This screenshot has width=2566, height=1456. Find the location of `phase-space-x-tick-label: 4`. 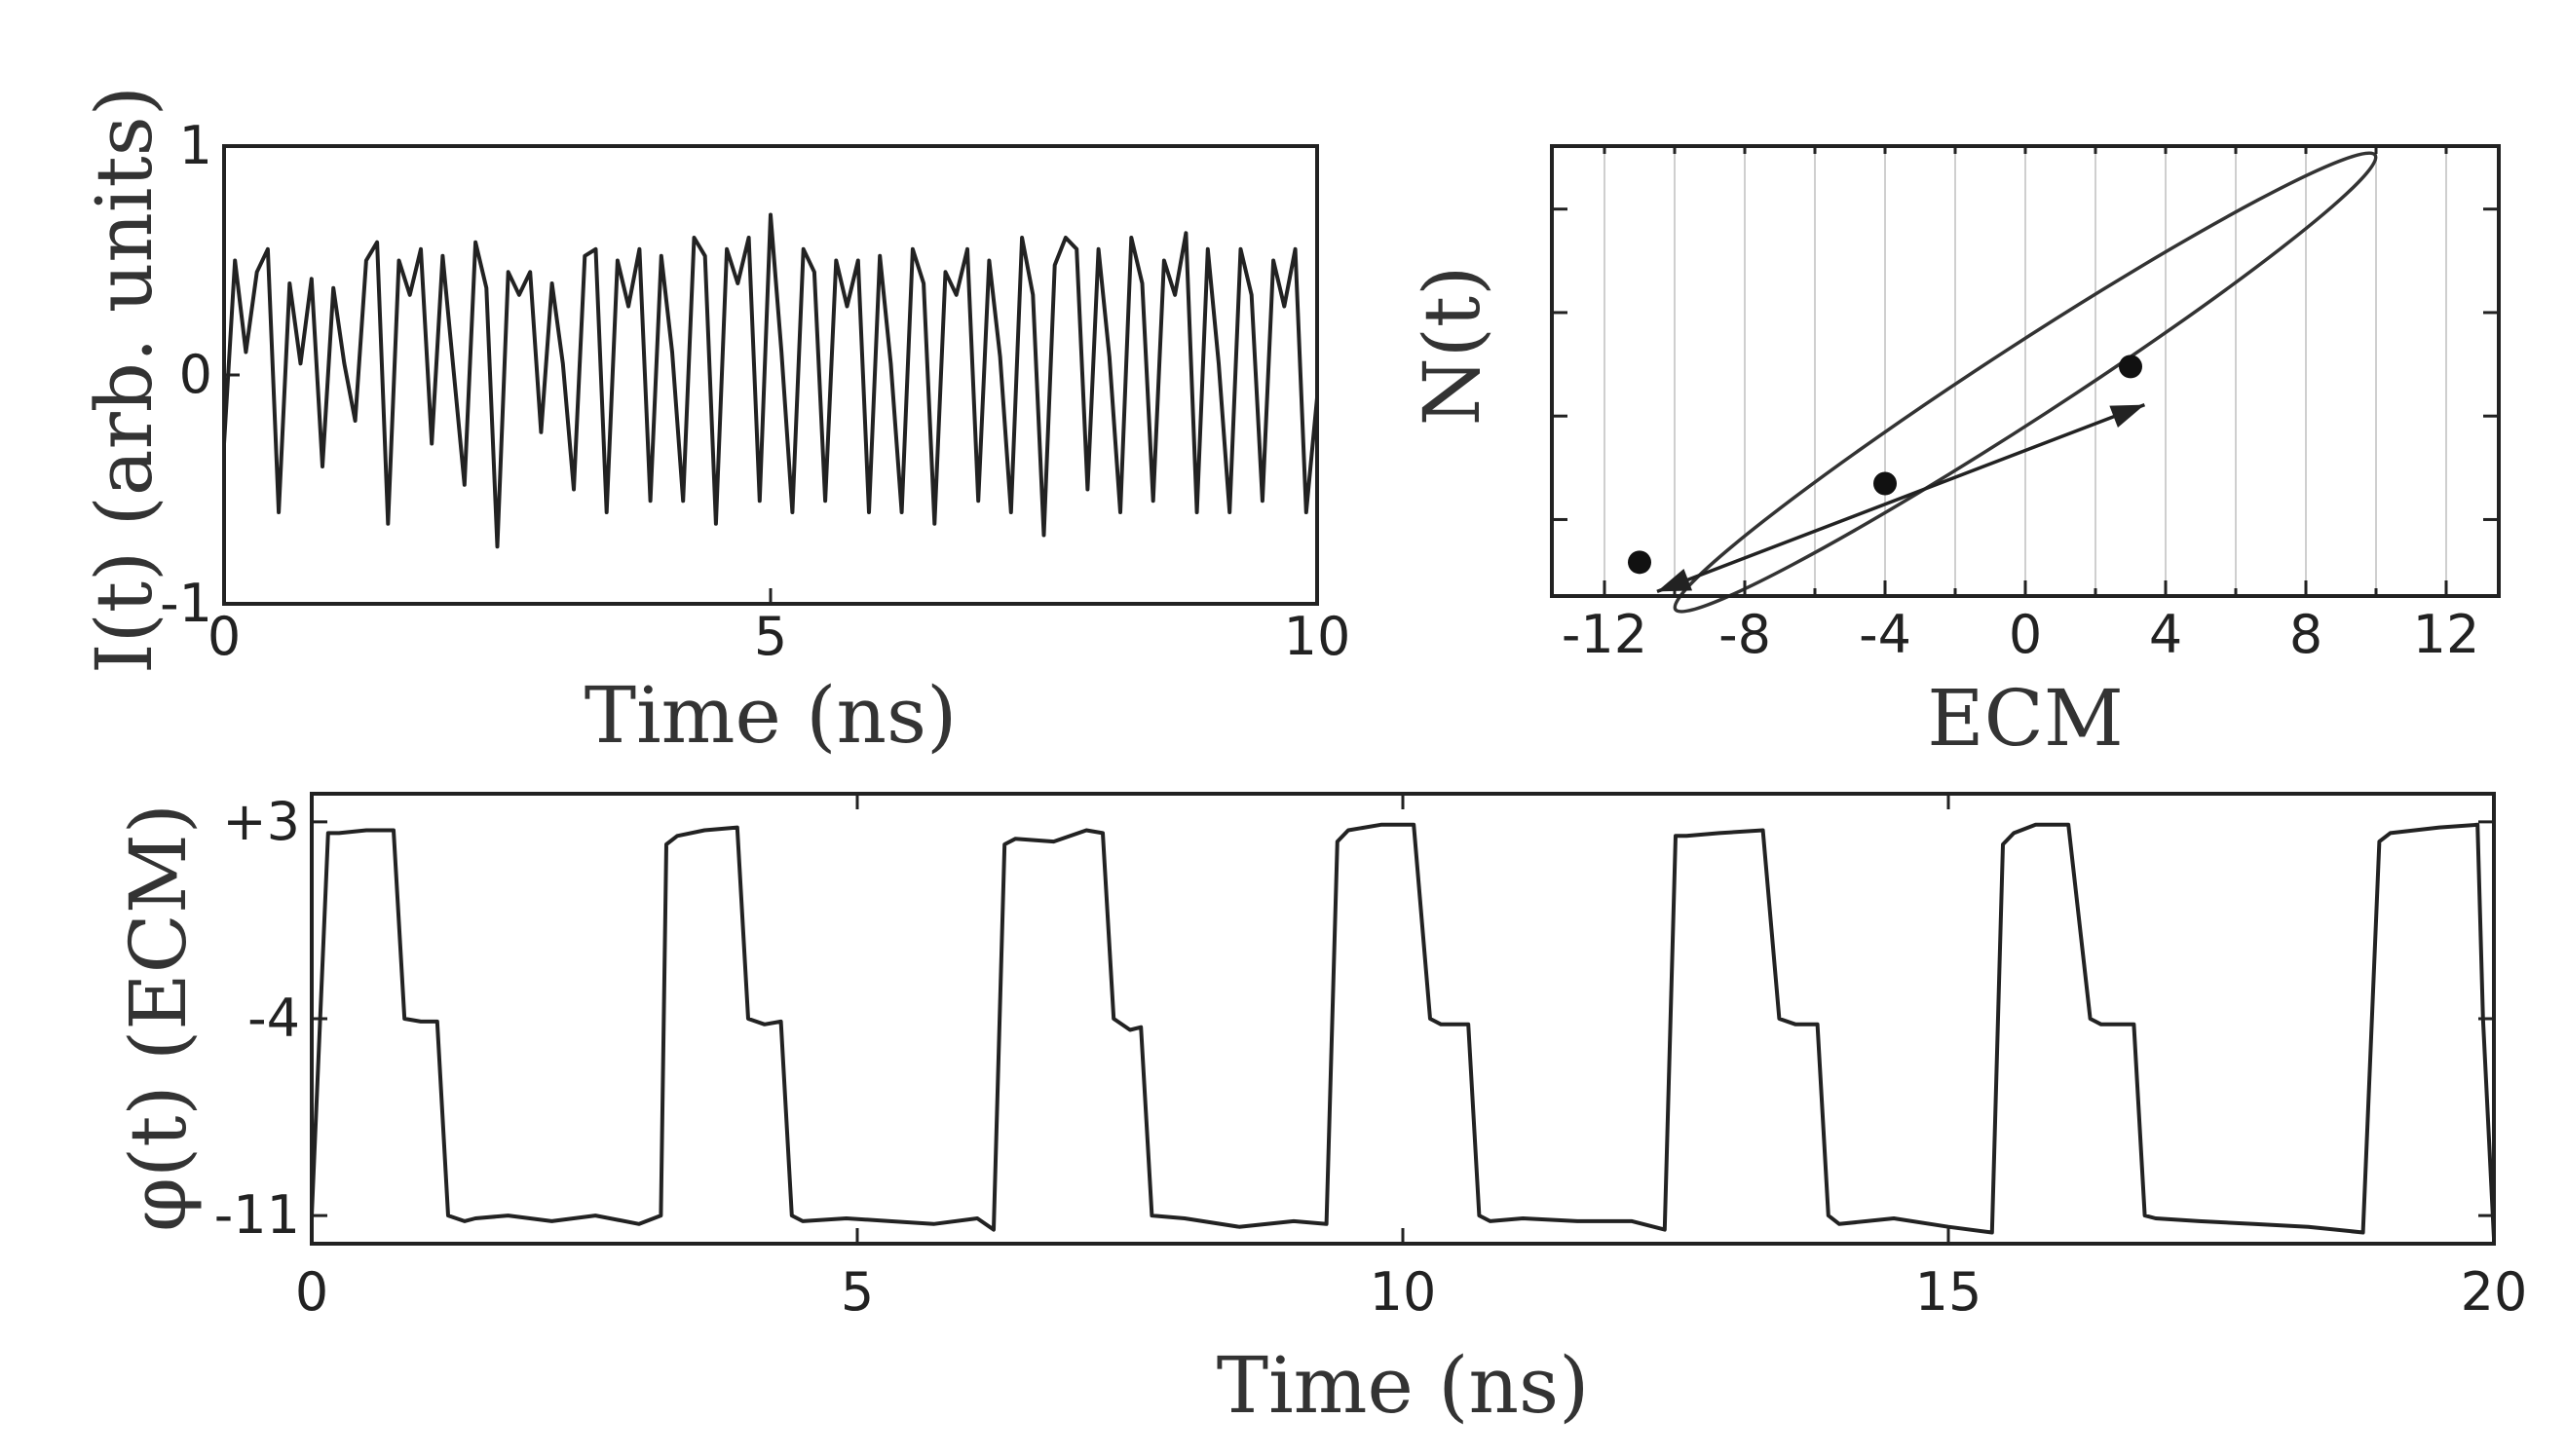

phase-space-x-tick-label: 4 is located at coordinates (2165, 634).